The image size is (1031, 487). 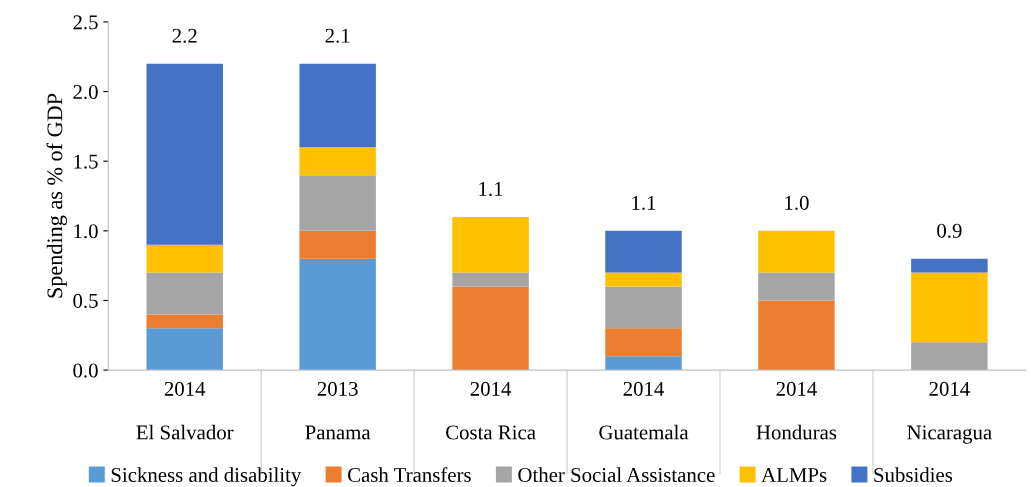 What do you see at coordinates (913, 474) in the screenshot?
I see `legend-label: Subsidies` at bounding box center [913, 474].